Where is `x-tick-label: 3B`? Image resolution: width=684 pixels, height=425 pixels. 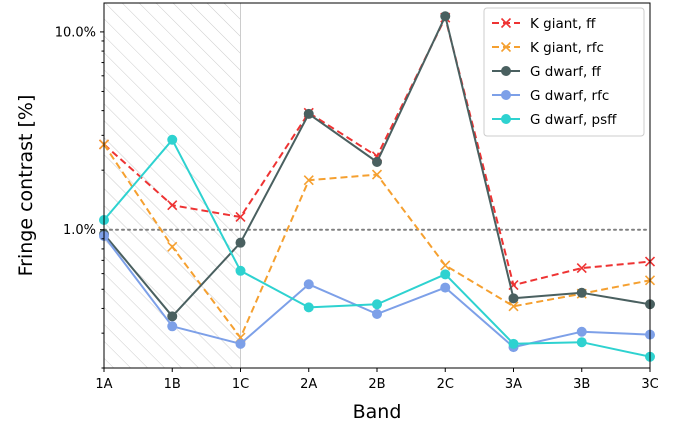 x-tick-label: 3B is located at coordinates (581, 384).